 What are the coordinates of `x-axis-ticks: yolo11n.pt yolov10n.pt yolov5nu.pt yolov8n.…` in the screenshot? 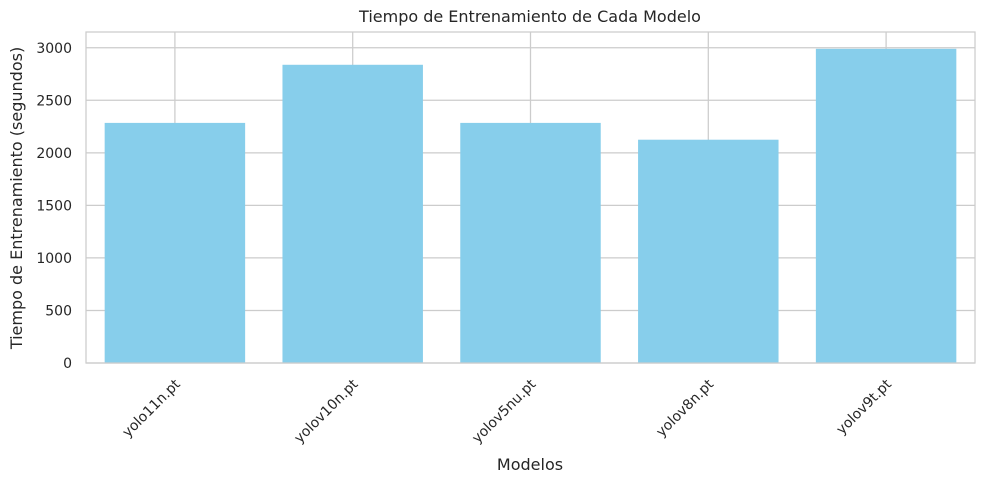 It's located at (508, 411).